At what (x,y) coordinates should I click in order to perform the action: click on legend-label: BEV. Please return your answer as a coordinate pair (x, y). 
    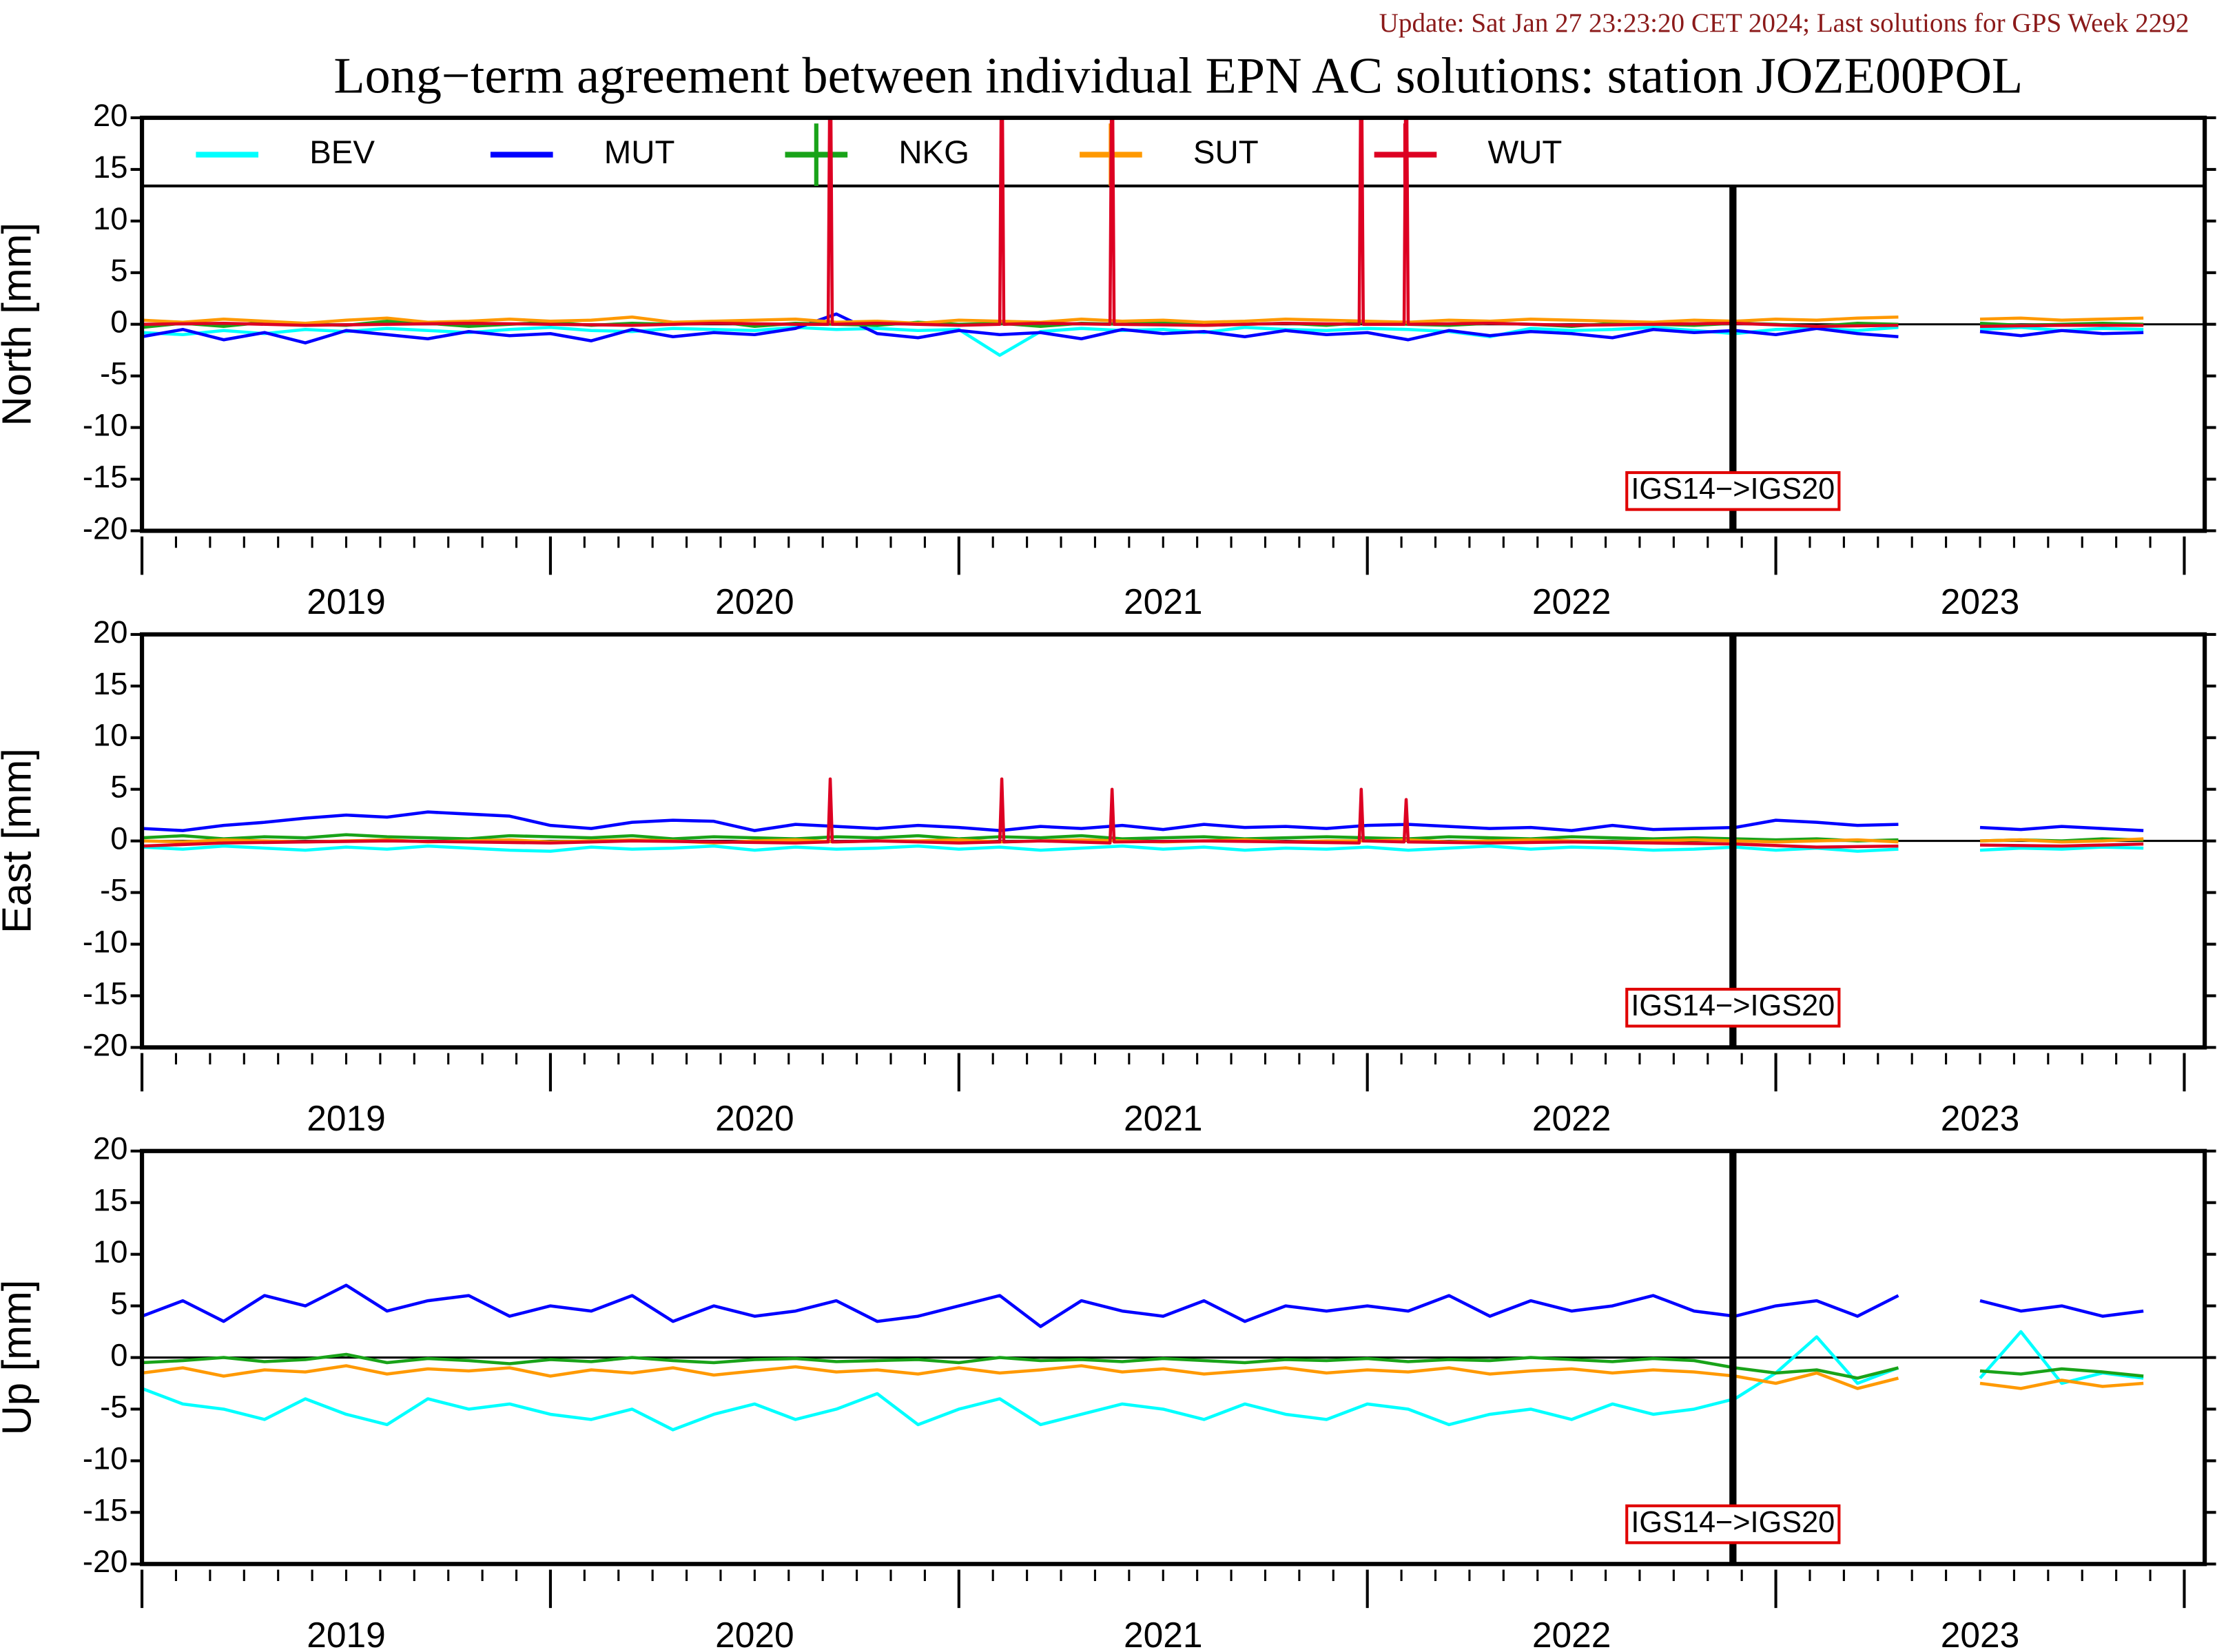
    Looking at the image, I should click on (342, 152).